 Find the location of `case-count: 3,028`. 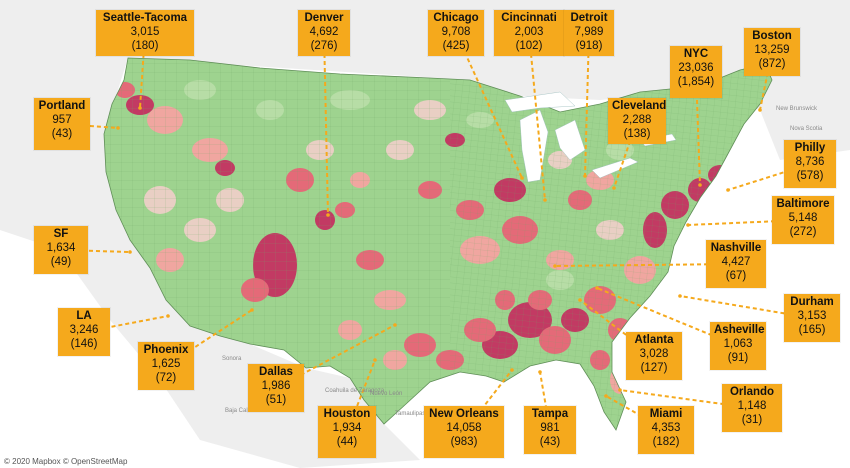

case-count: 3,028 is located at coordinates (654, 353).